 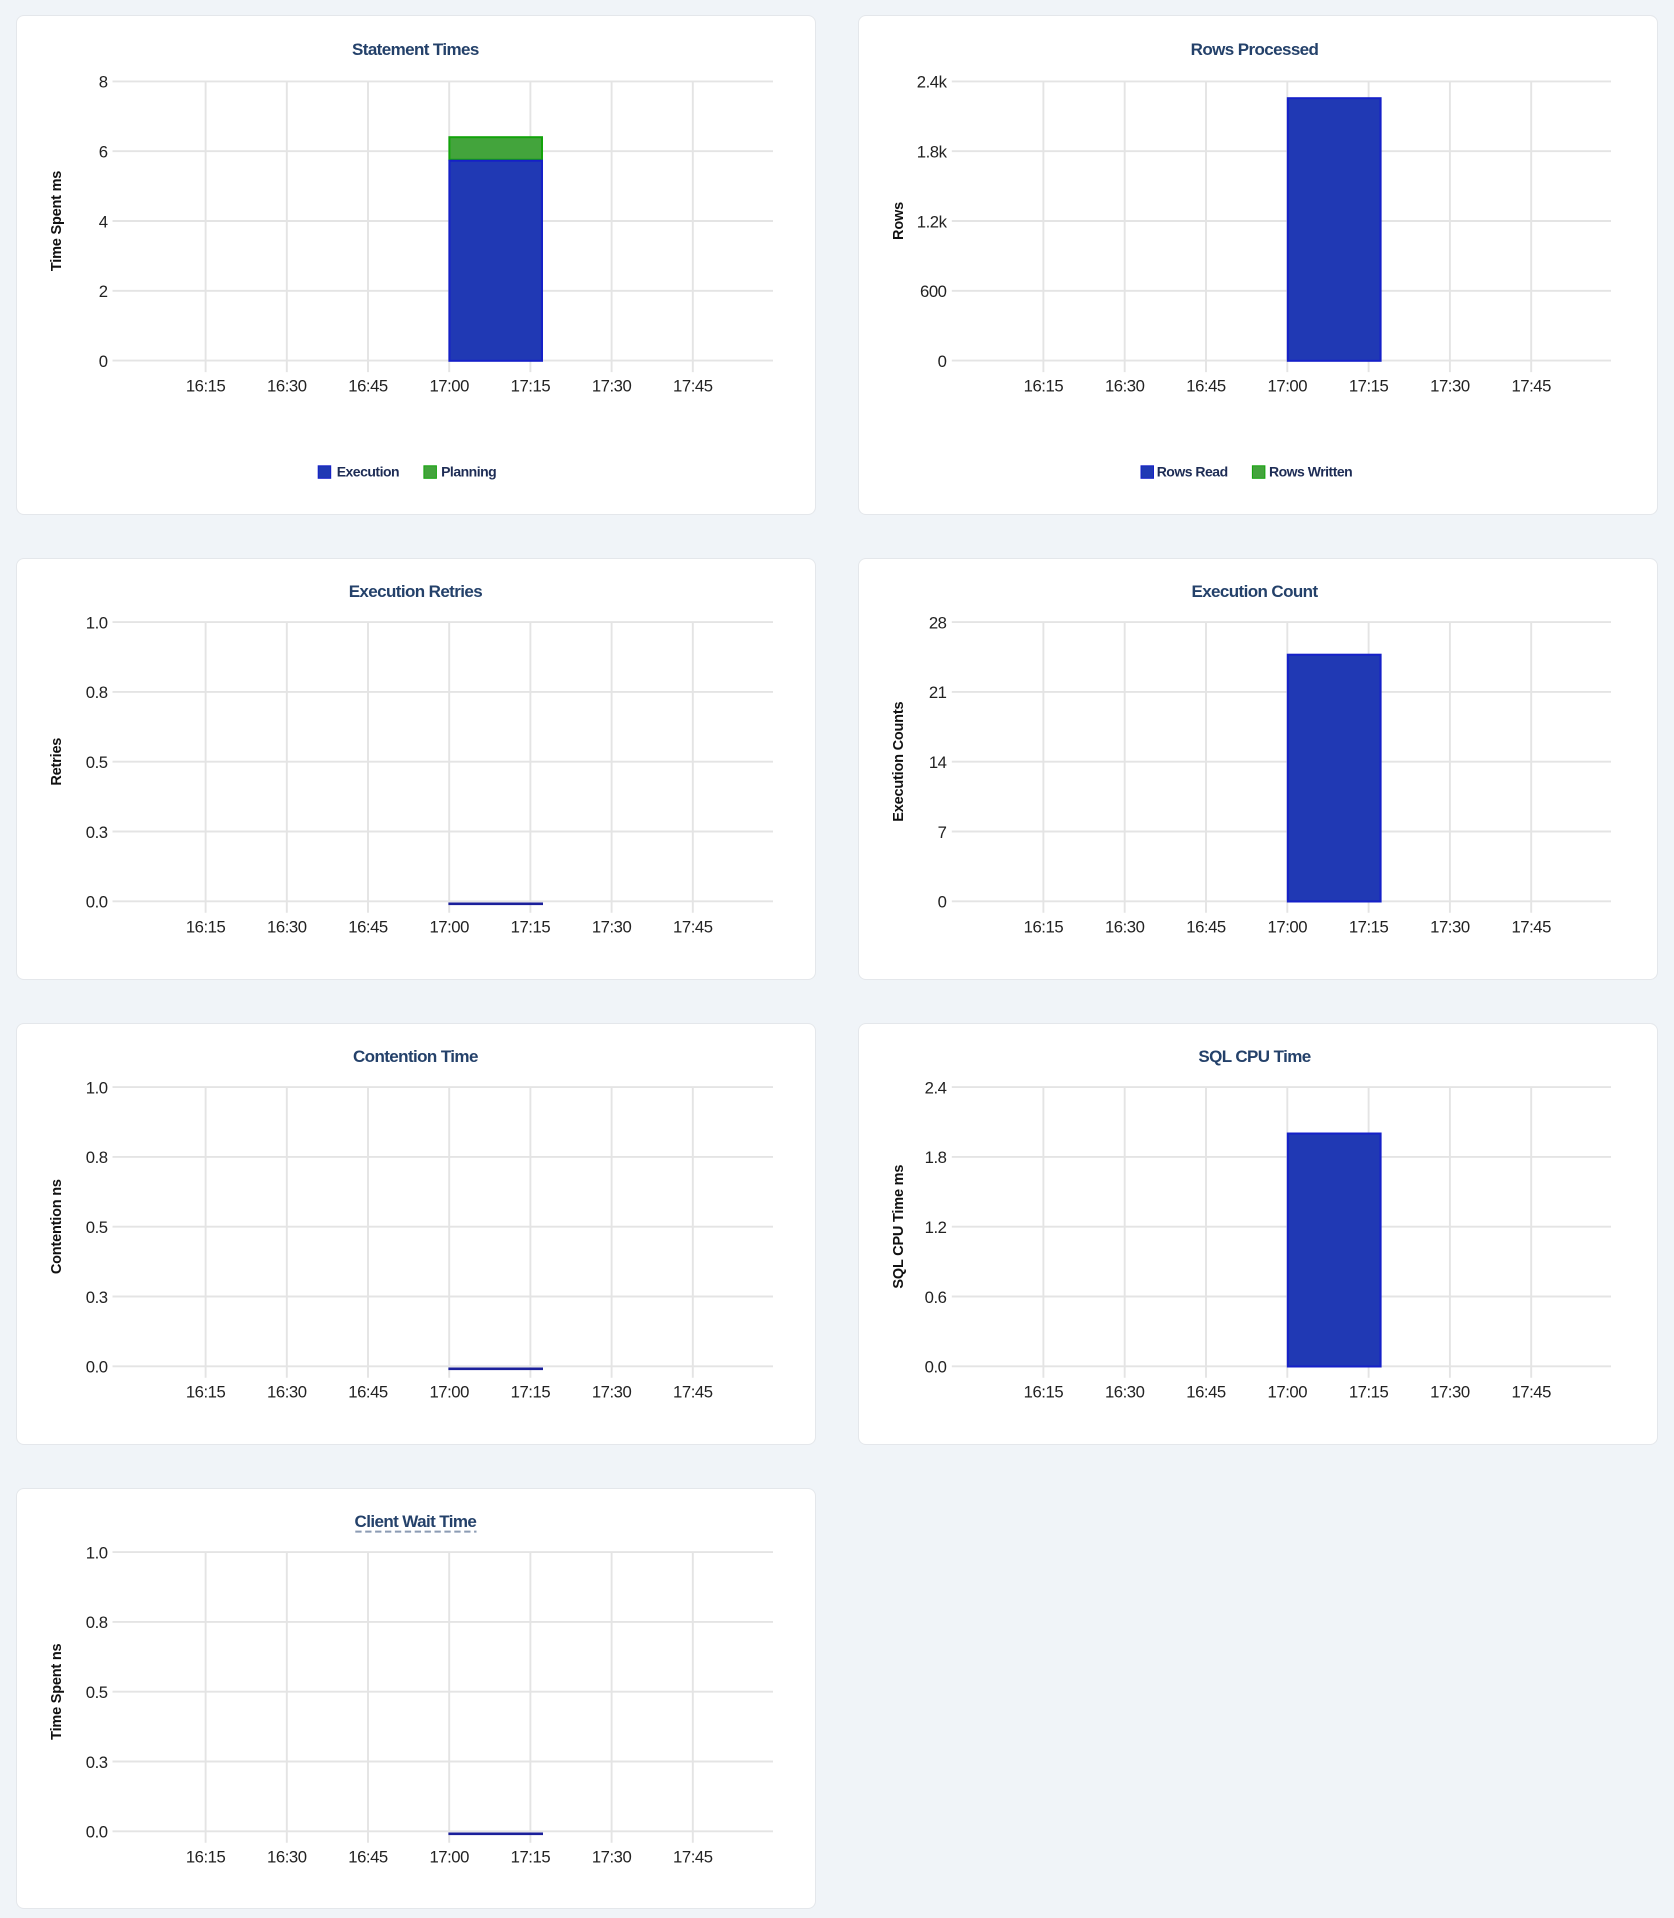 What do you see at coordinates (938, 622) in the screenshot?
I see `svg-text: 28` at bounding box center [938, 622].